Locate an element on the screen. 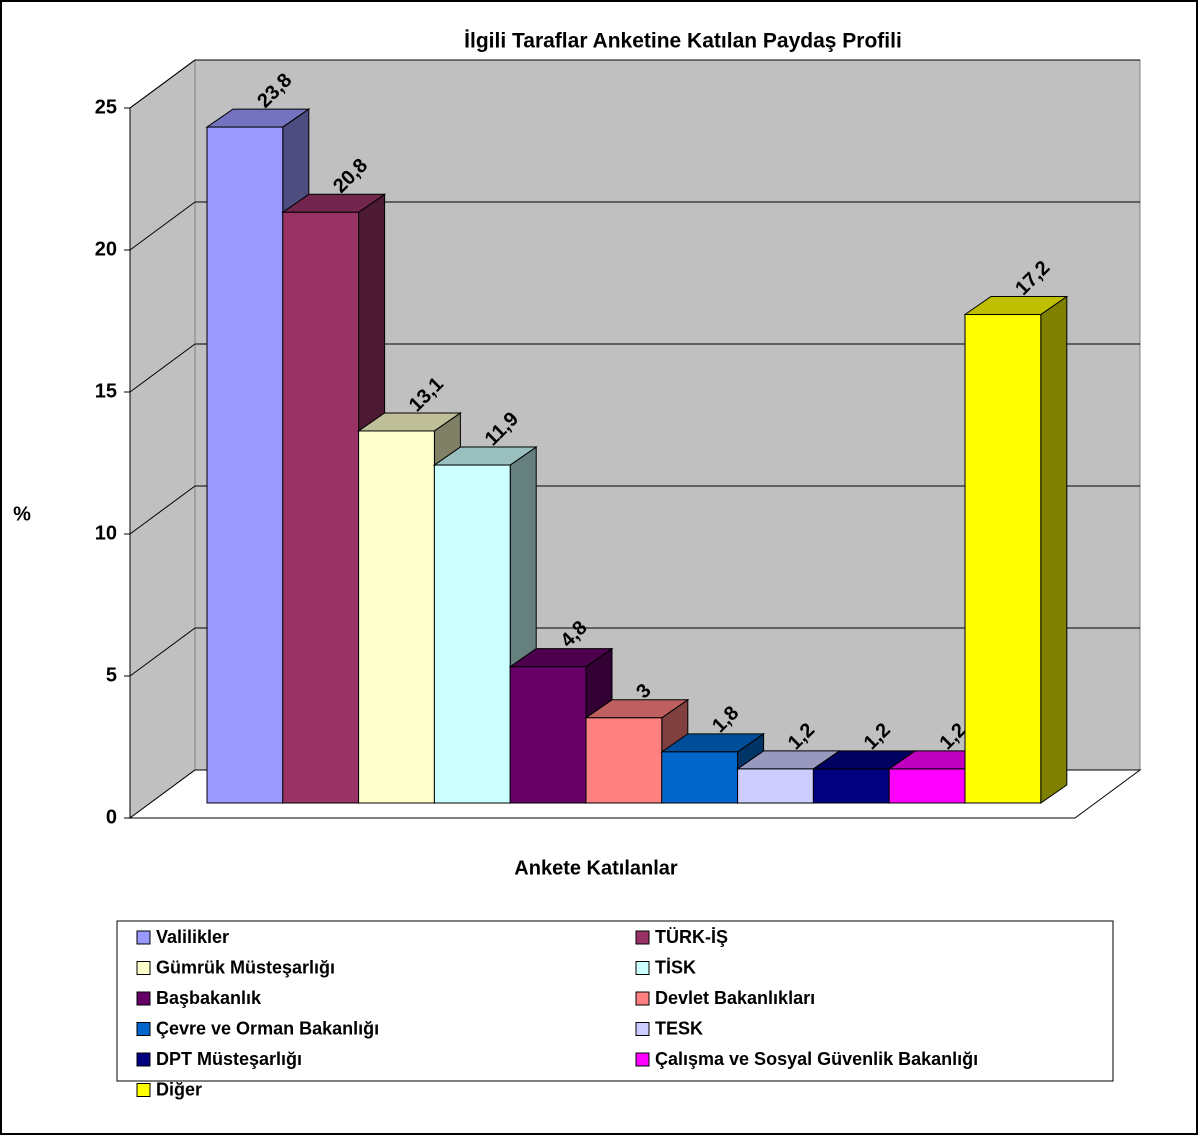 This screenshot has height=1135, width=1198. legend is located at coordinates (615, 1001).